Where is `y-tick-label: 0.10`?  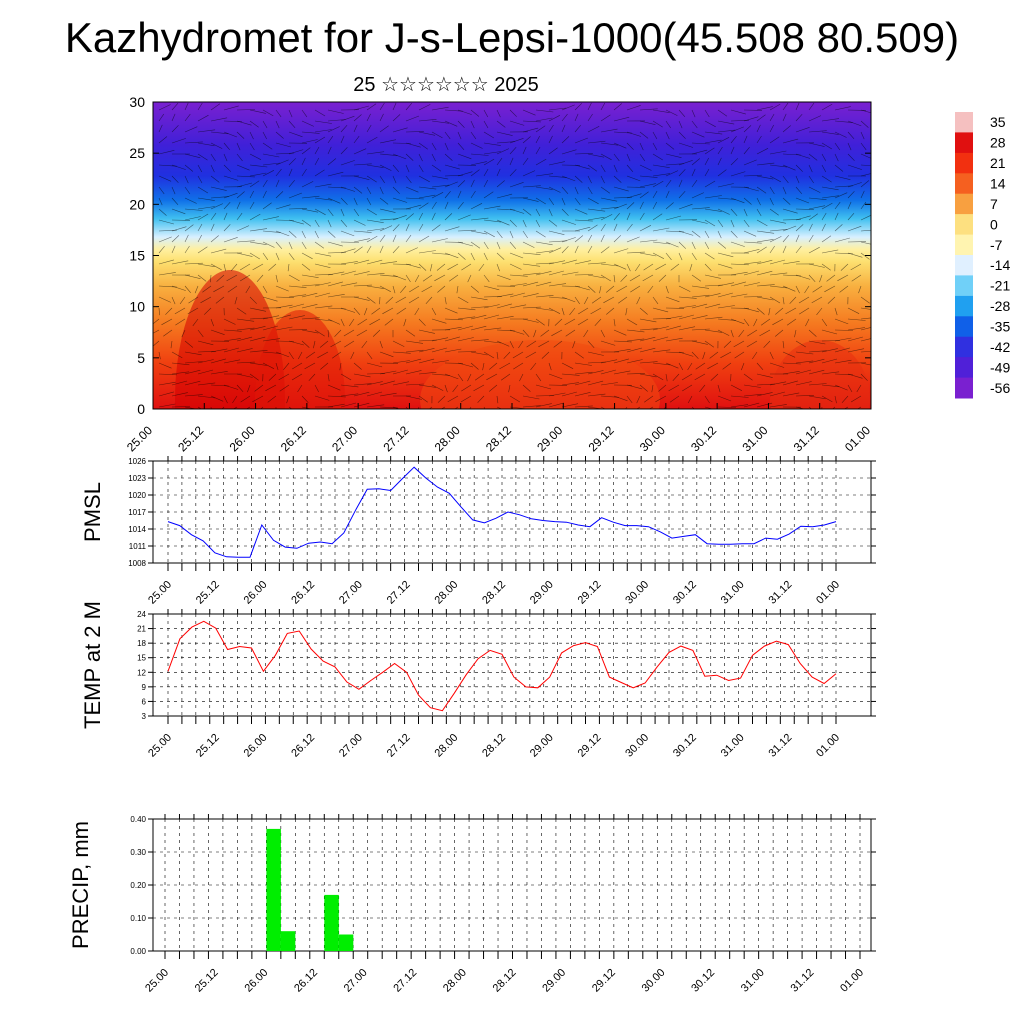 y-tick-label: 0.10 is located at coordinates (138, 918).